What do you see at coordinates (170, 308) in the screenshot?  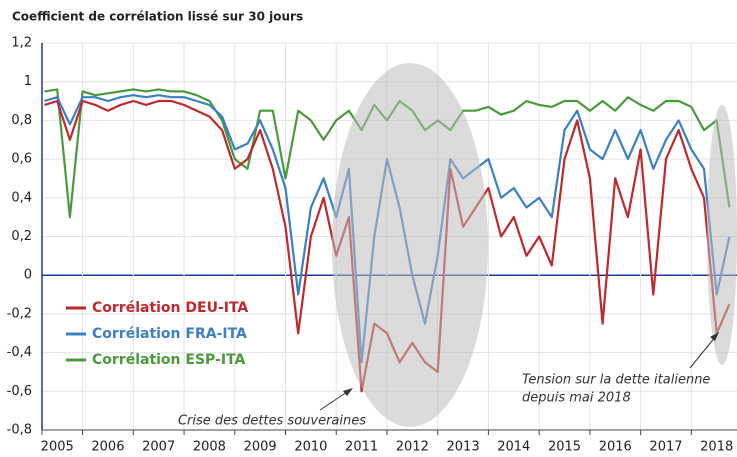 I see `legend-label: Corrélation DEU-ITA` at bounding box center [170, 308].